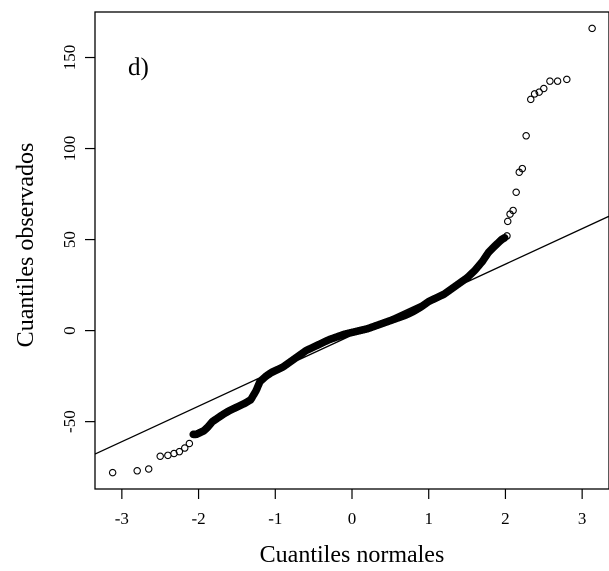  I want to click on x-tick-label: 3, so click(582, 518).